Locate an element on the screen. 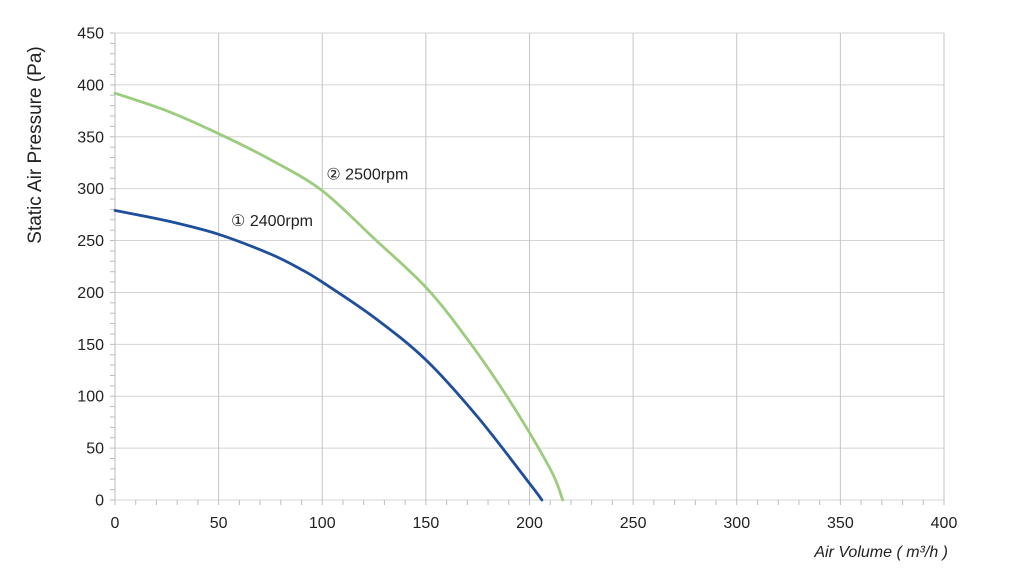 The width and height of the screenshot is (1024, 587). x-tick-label: 100 is located at coordinates (322, 523).